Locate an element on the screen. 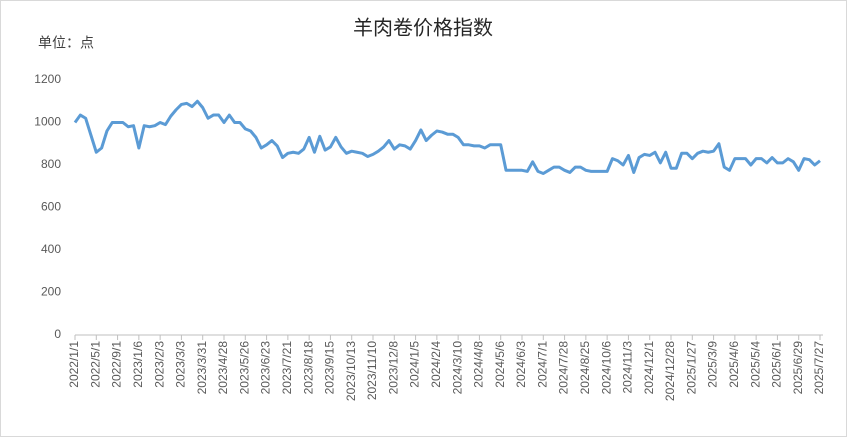 The height and width of the screenshot is (437, 847). x-tick-label: 2024/4/8 is located at coordinates (479, 364).